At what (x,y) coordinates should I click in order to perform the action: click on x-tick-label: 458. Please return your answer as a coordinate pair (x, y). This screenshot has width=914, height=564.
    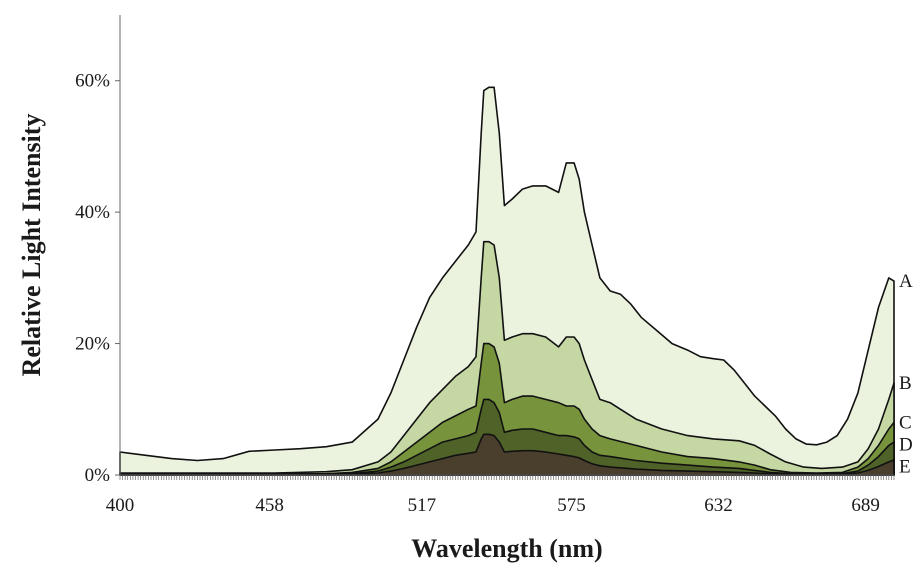
    Looking at the image, I should click on (269, 505).